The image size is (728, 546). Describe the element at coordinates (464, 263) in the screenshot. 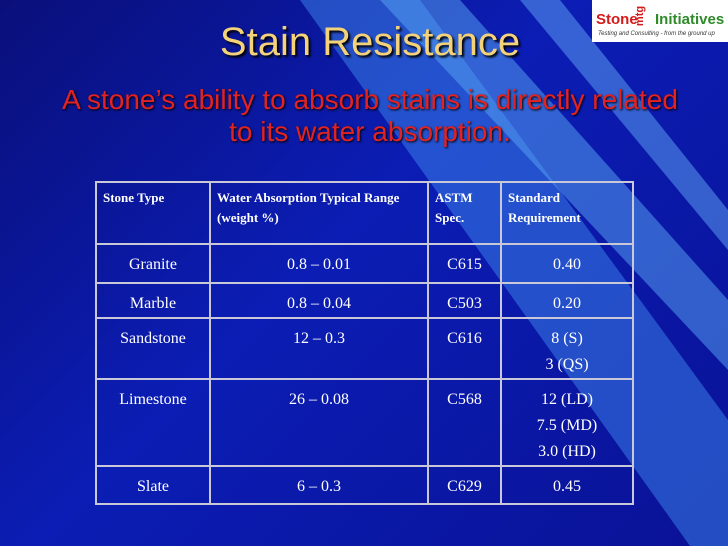

I see `table-cell: C615` at that location.